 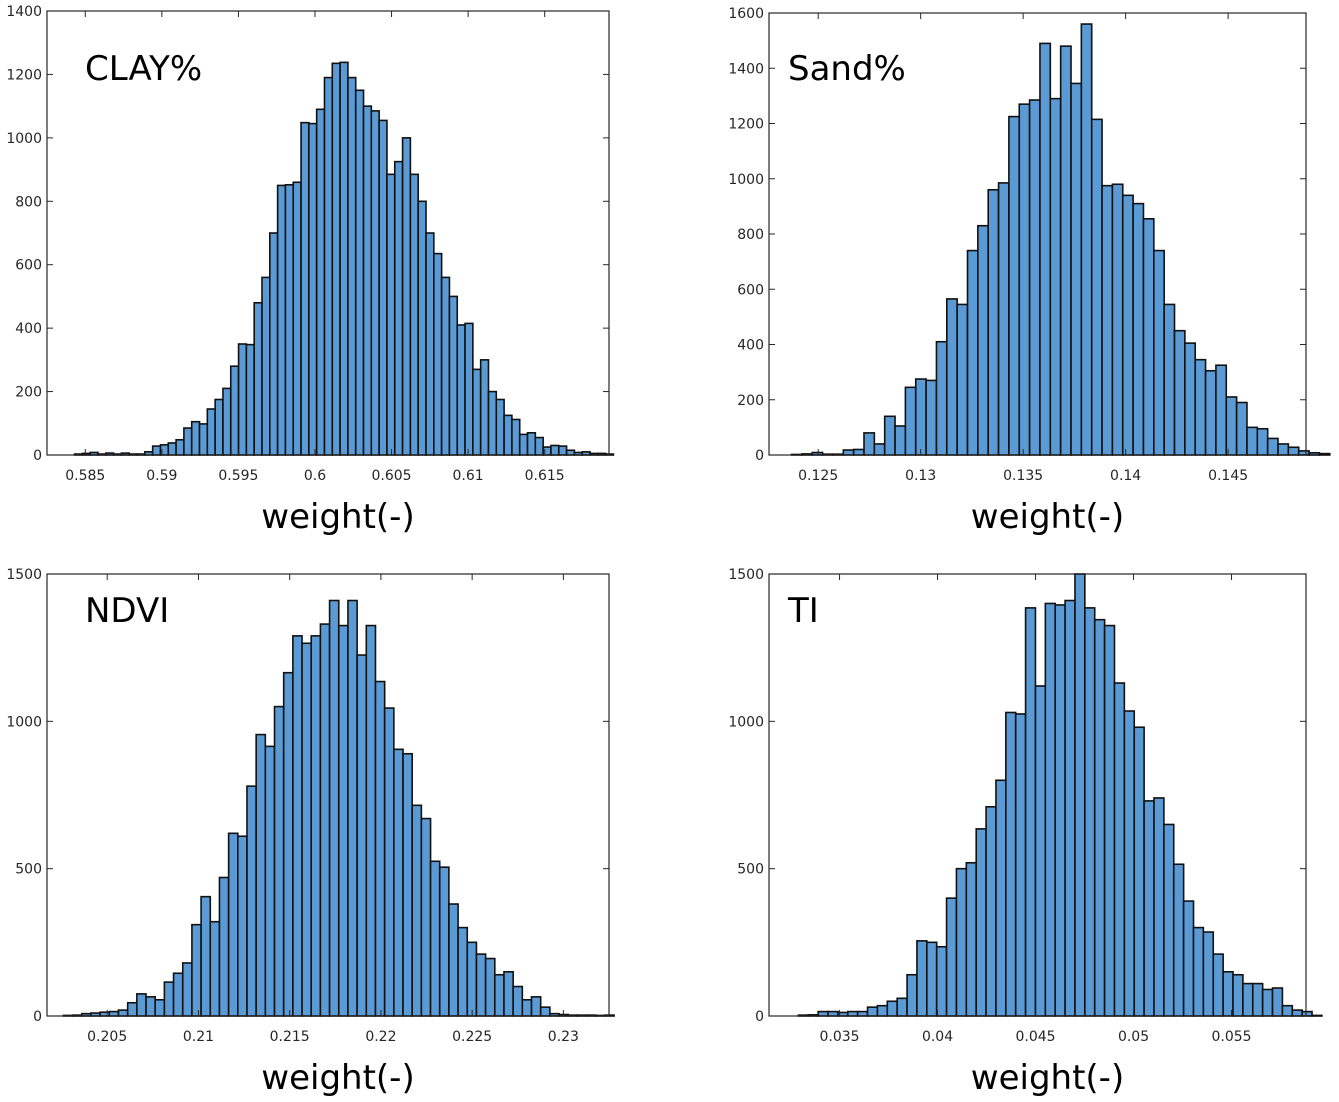 I want to click on x-tick-label: 0.21, so click(x=198, y=1037).